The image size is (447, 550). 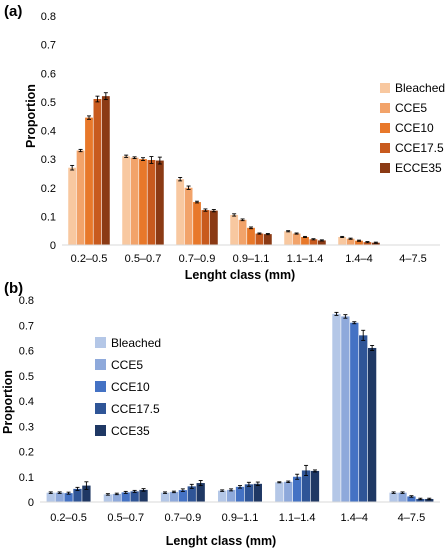 I want to click on legend-label: CCE5, so click(x=127, y=365).